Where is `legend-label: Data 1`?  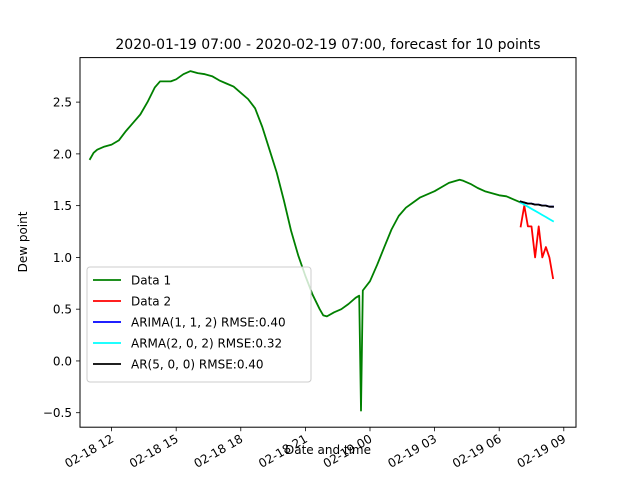
legend-label: Data 1 is located at coordinates (151, 281).